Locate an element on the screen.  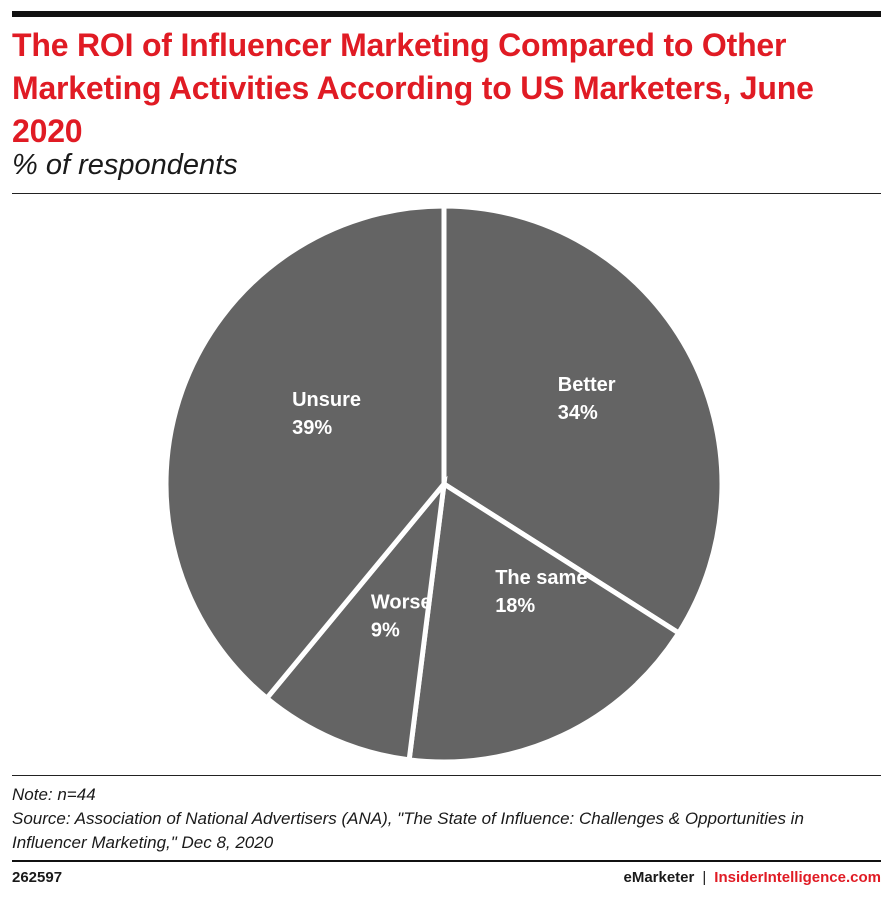
chart-subtitle: % of respondents is located at coordinates (125, 165).